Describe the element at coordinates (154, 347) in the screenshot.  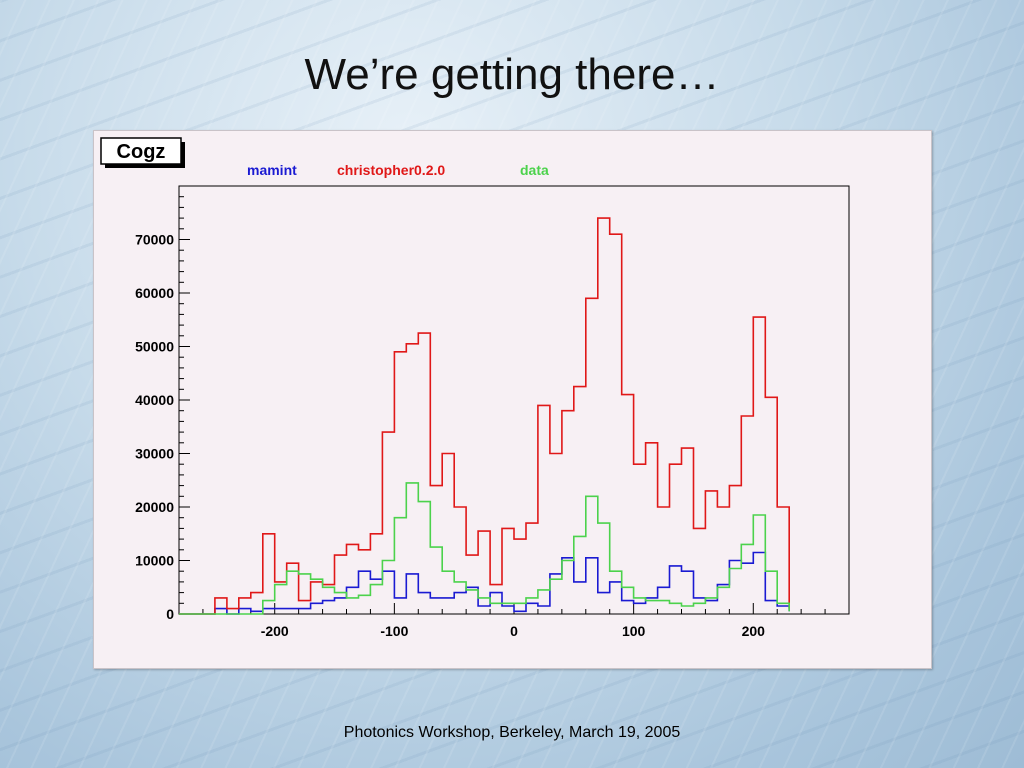
I see `y-tick-label: 50000` at that location.